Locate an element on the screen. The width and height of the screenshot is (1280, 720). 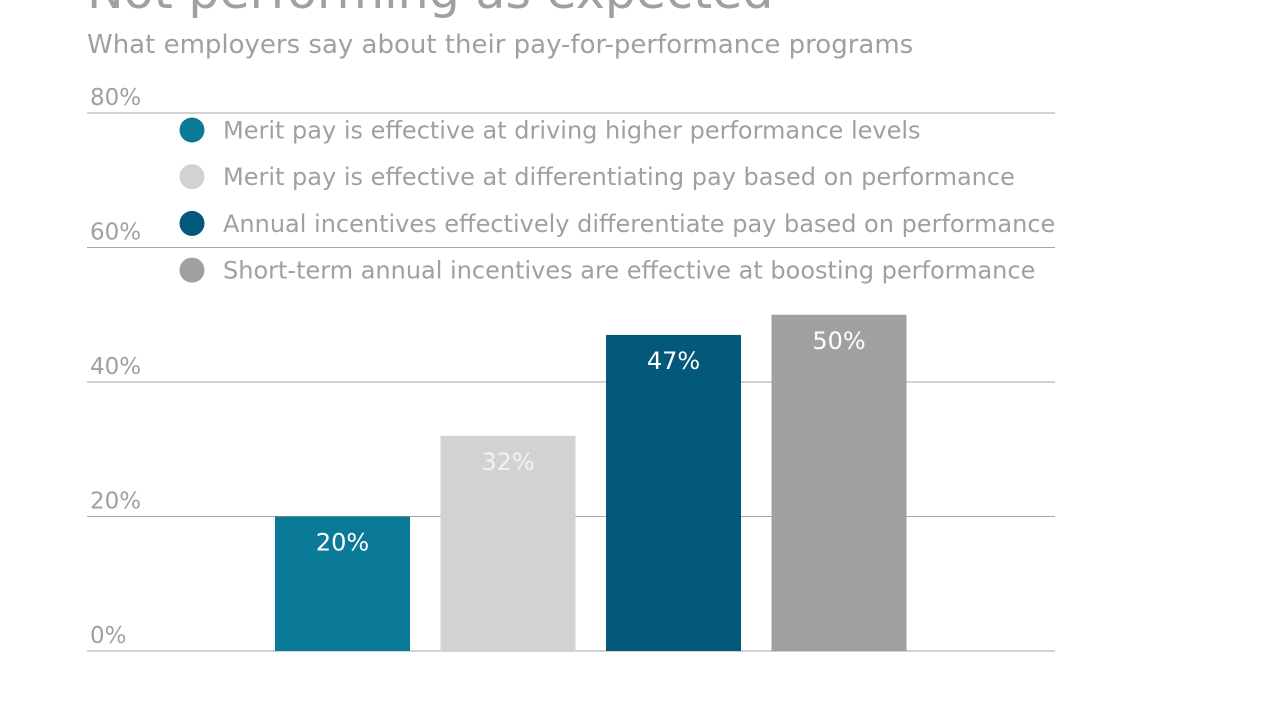
y-tick-label: 40% is located at coordinates (115, 367).